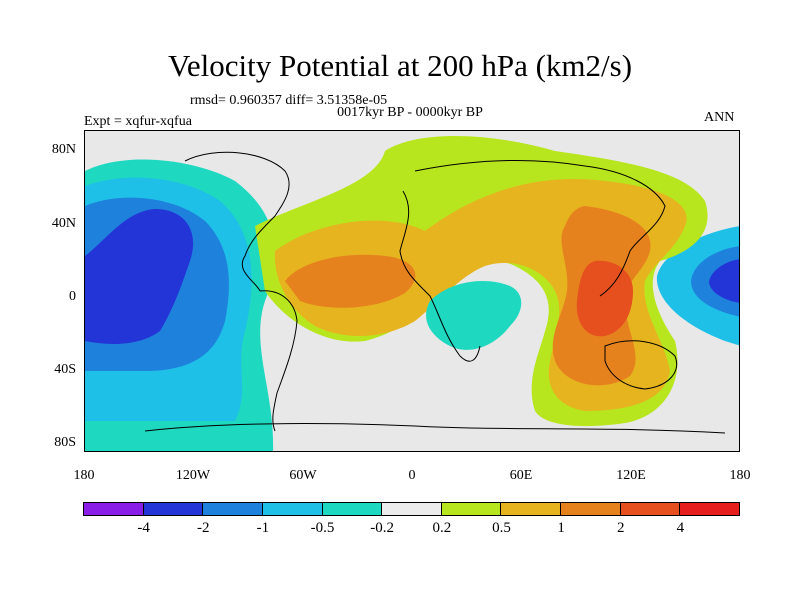 This screenshot has width=800, height=600. Describe the element at coordinates (278, 361) in the screenshot. I see `coast-south-america` at that location.